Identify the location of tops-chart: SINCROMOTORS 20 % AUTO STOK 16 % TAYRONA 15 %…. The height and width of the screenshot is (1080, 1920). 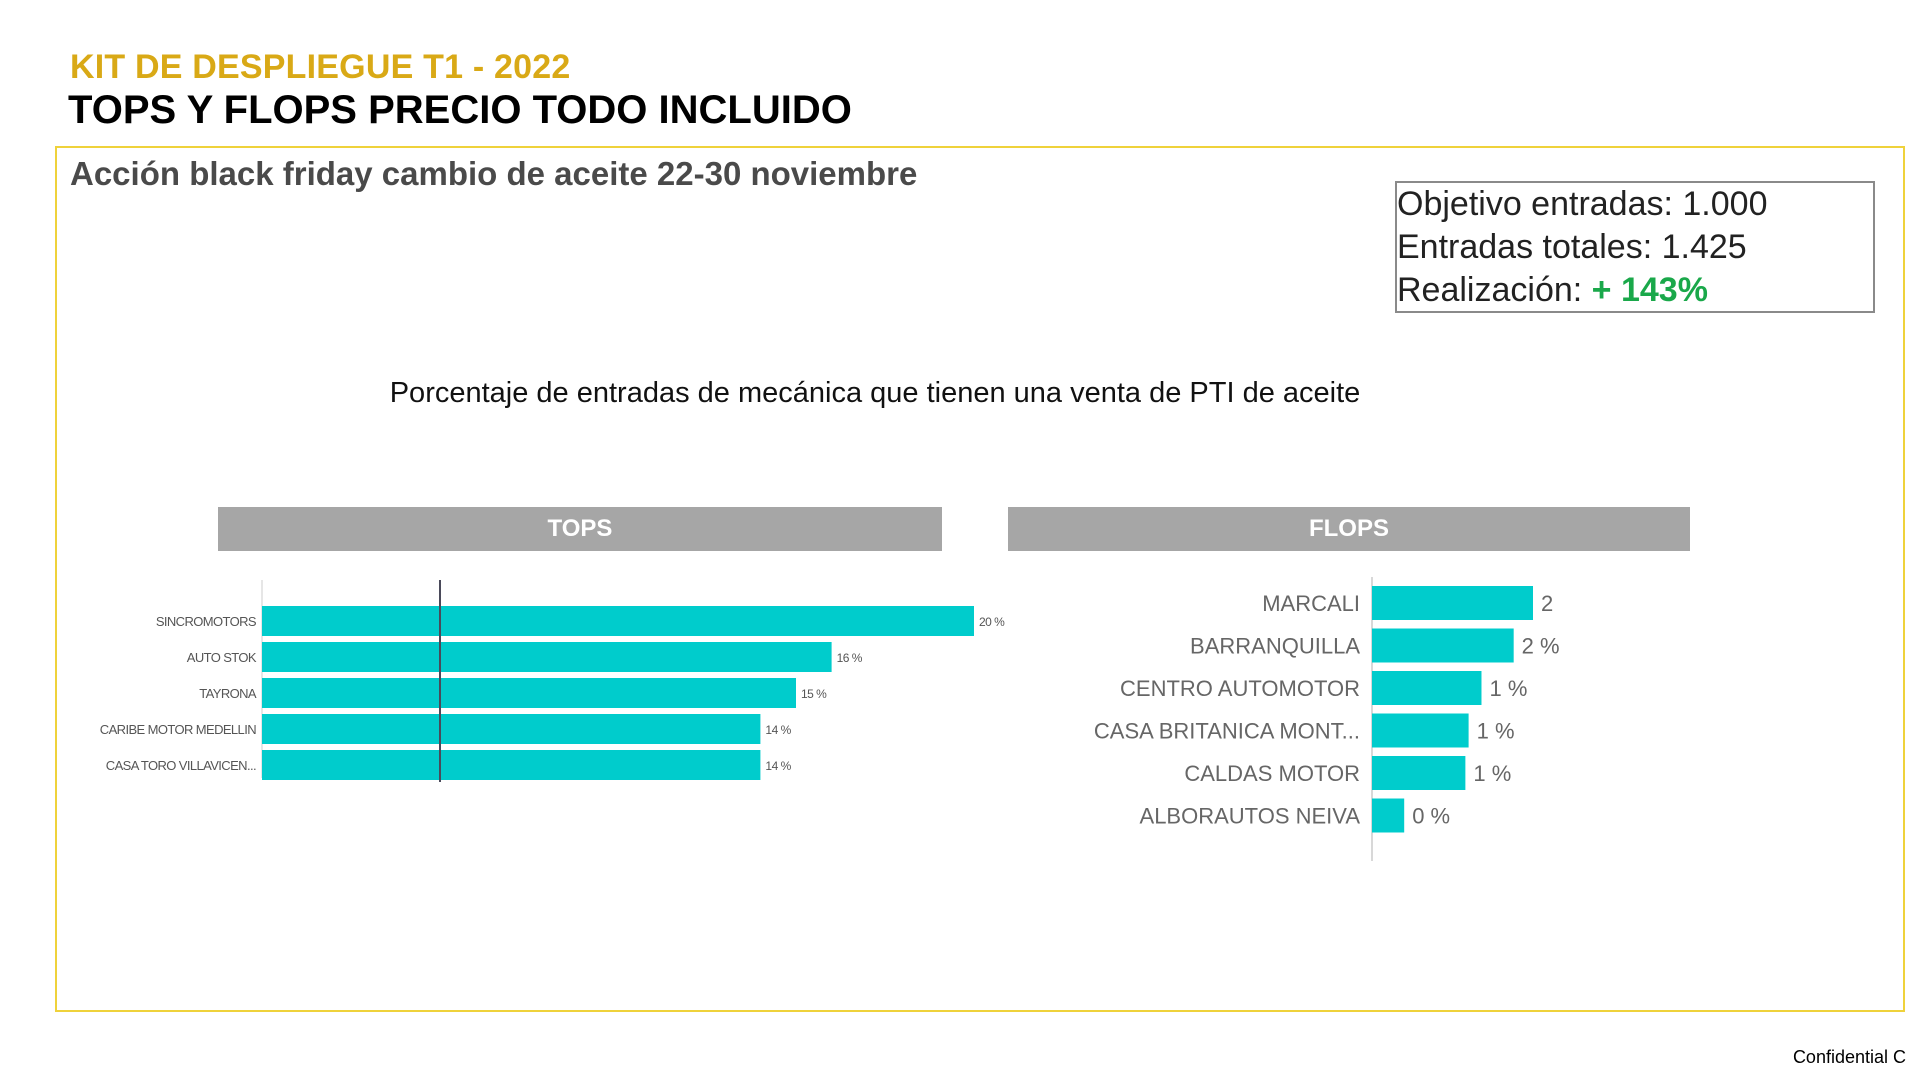
(553, 681).